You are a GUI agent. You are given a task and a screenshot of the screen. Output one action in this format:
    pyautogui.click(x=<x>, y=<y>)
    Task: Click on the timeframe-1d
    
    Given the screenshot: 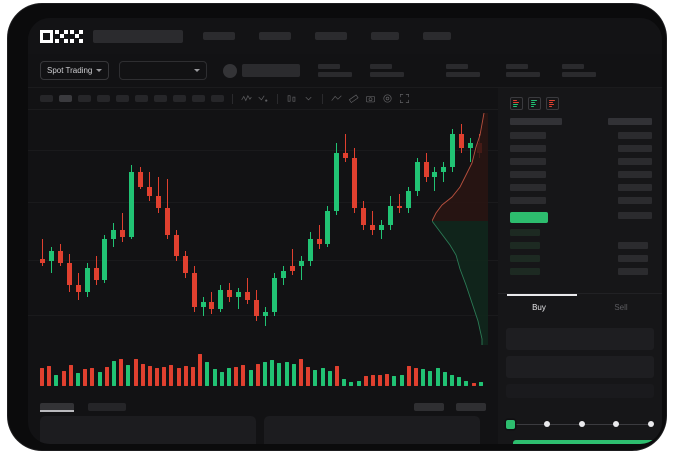 What is the action you would take?
    pyautogui.click(x=160, y=98)
    